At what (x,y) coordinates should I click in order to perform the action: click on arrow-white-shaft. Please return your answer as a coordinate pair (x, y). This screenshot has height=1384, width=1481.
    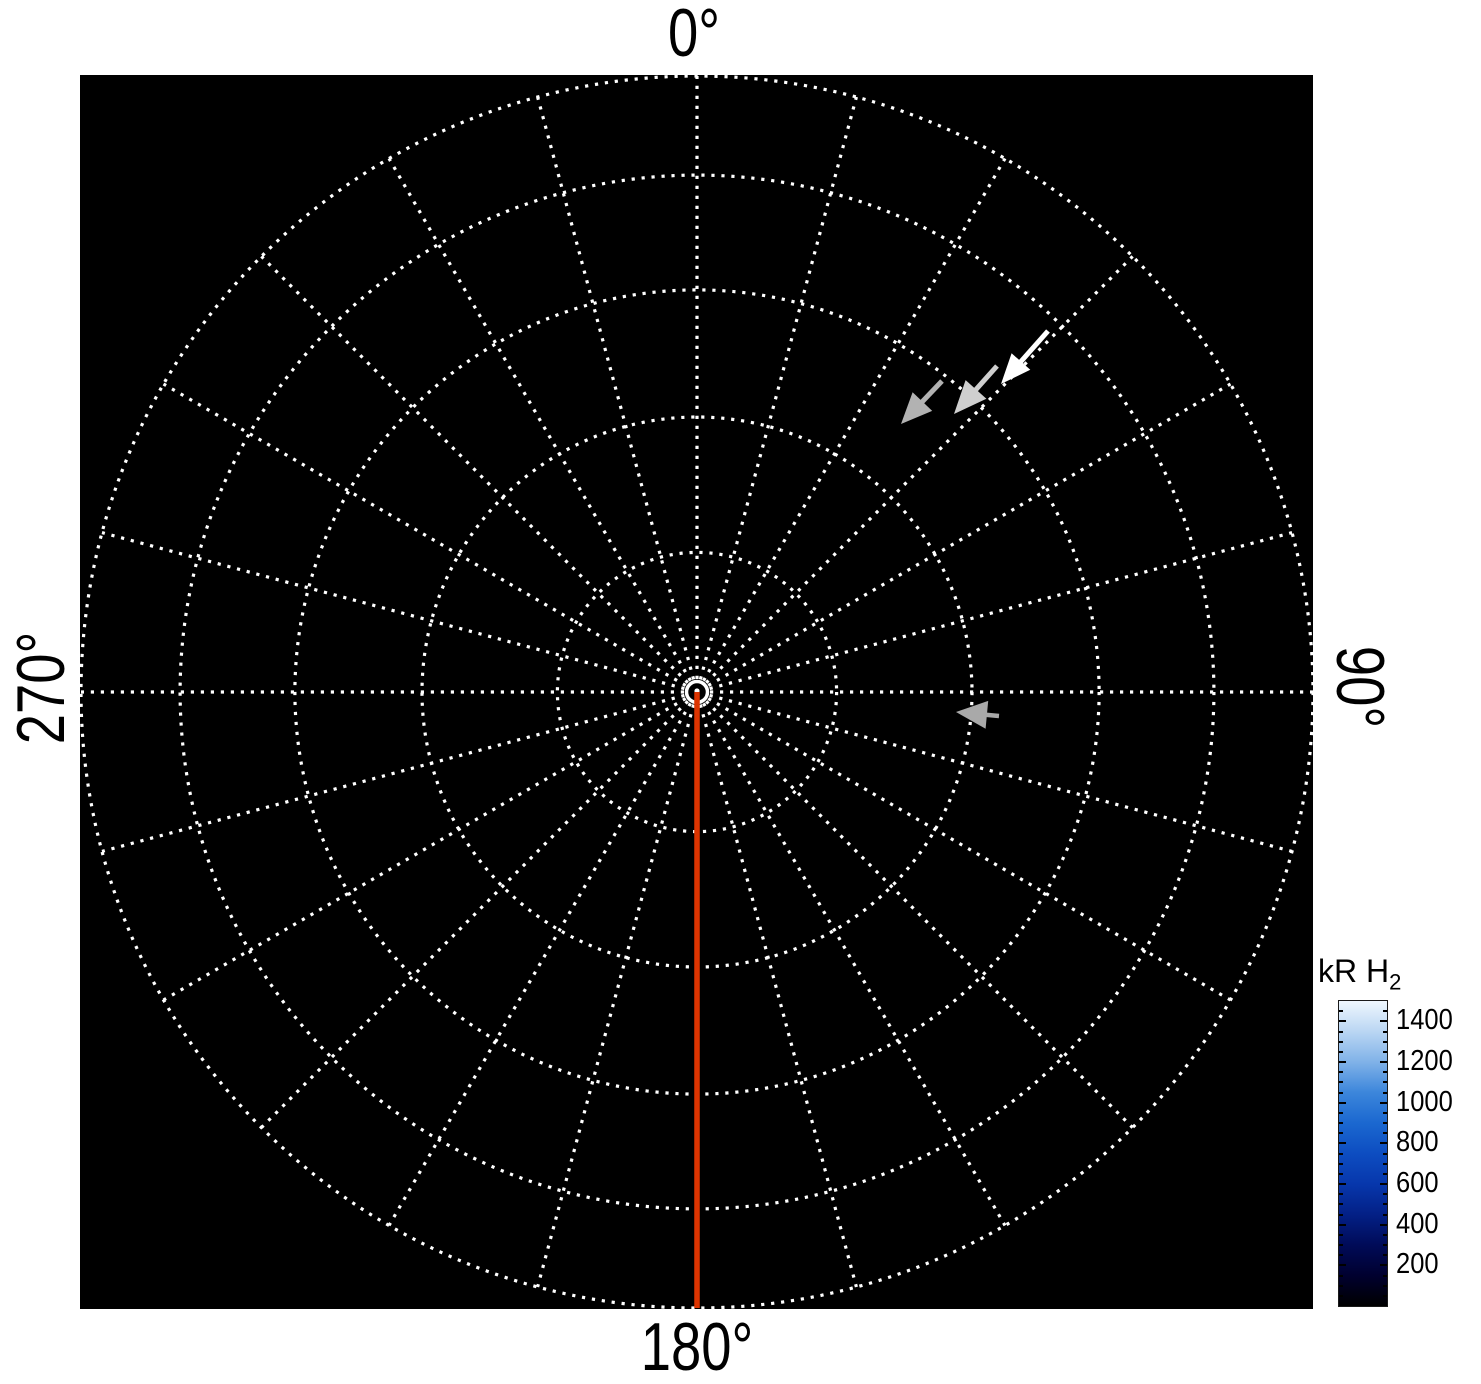
    Looking at the image, I should click on (1033, 348).